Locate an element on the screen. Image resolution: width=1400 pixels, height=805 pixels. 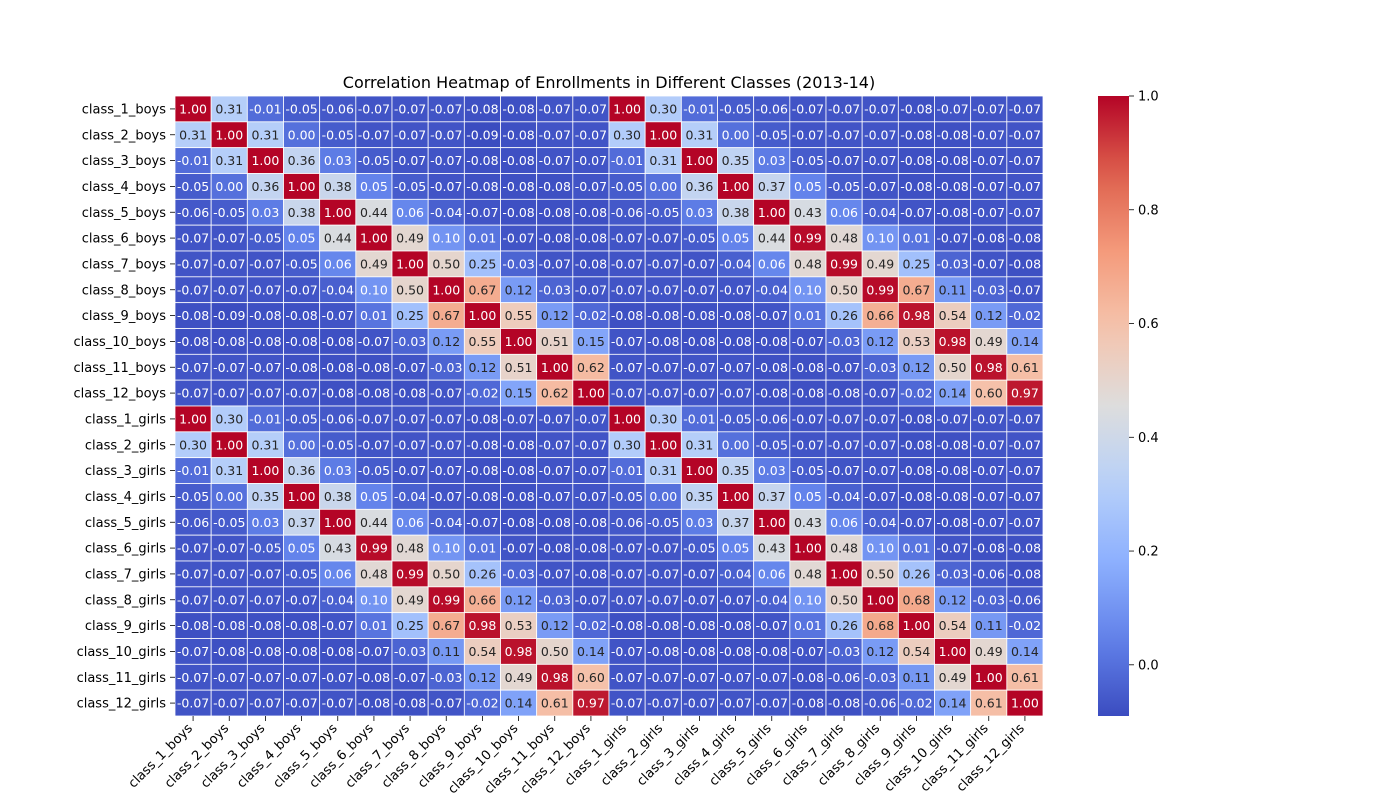
cell-value-label: 0.55 is located at coordinates (482, 341).